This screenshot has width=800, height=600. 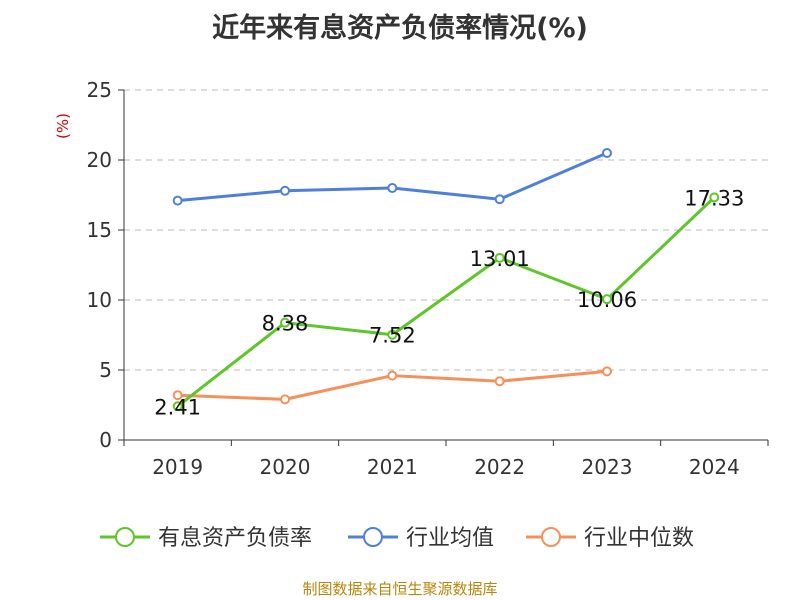 What do you see at coordinates (373, 537) in the screenshot?
I see `legend-marker-industry_avg` at bounding box center [373, 537].